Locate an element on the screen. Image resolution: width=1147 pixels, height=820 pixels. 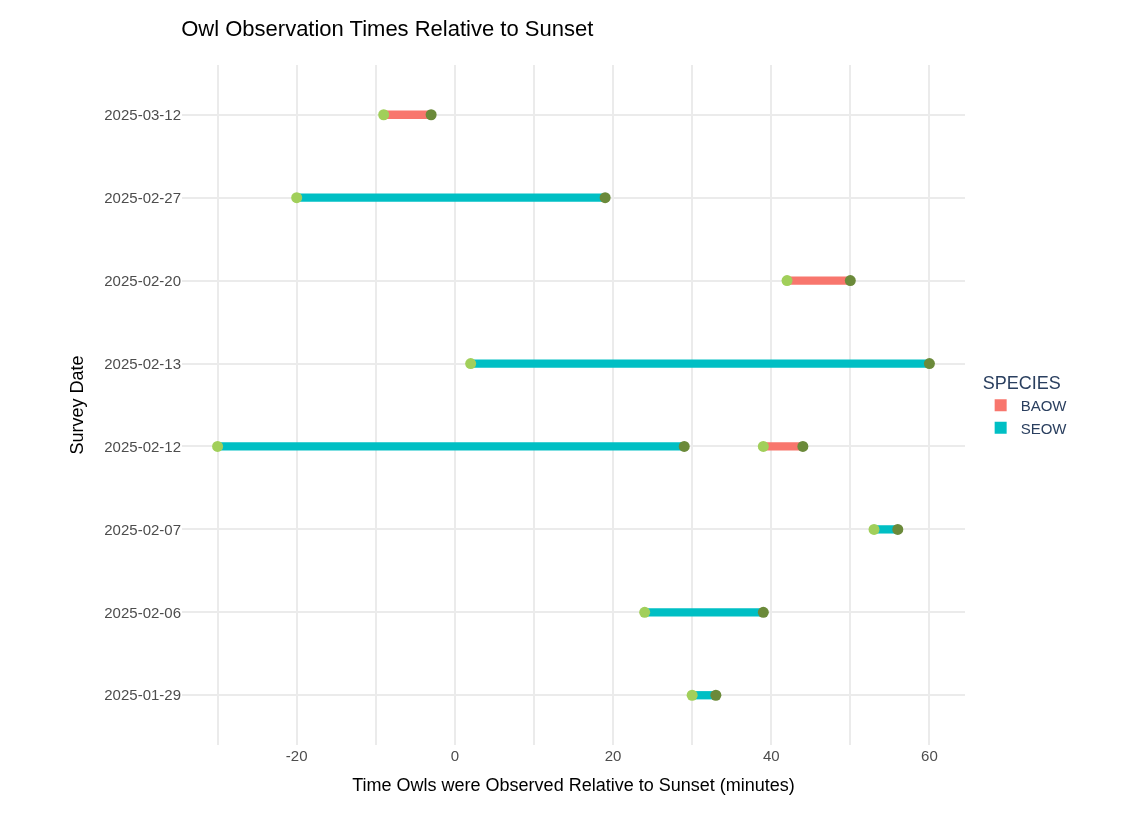
legend-label: BAOW is located at coordinates (1044, 405).